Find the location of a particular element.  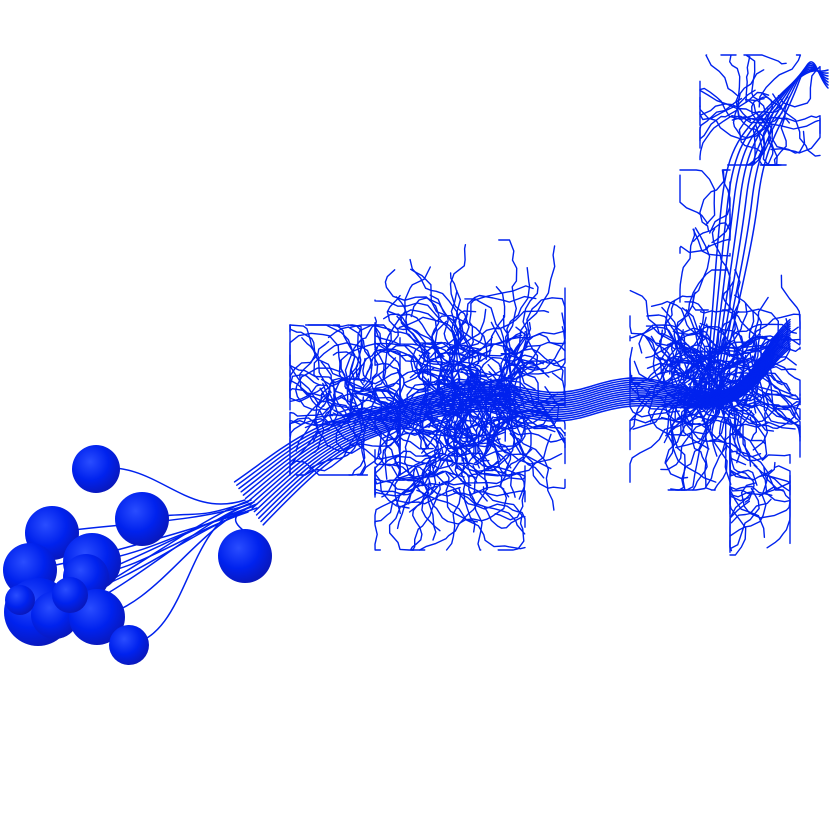

cell-body is located at coordinates (129, 645).